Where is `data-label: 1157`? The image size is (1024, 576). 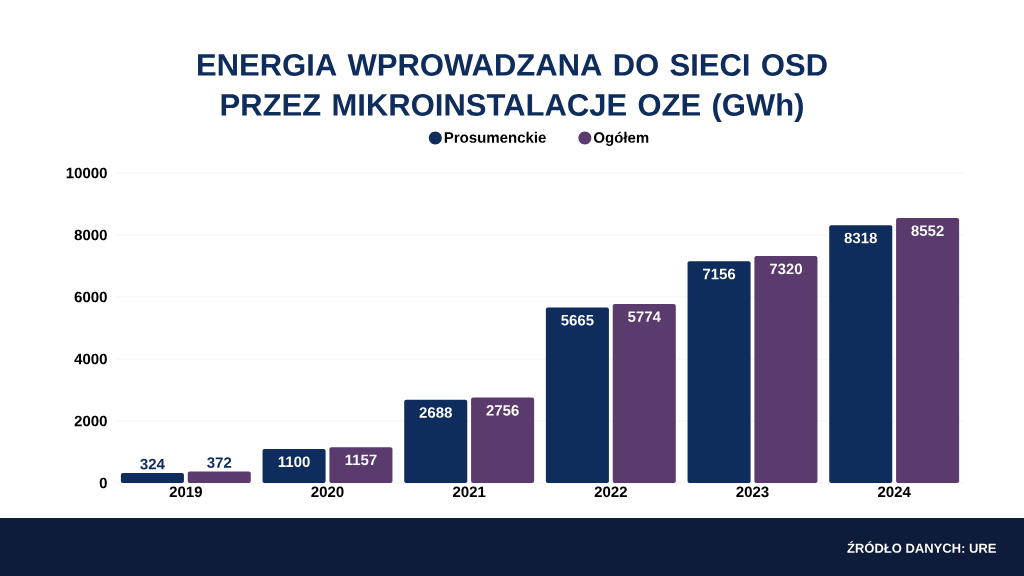 data-label: 1157 is located at coordinates (361, 460).